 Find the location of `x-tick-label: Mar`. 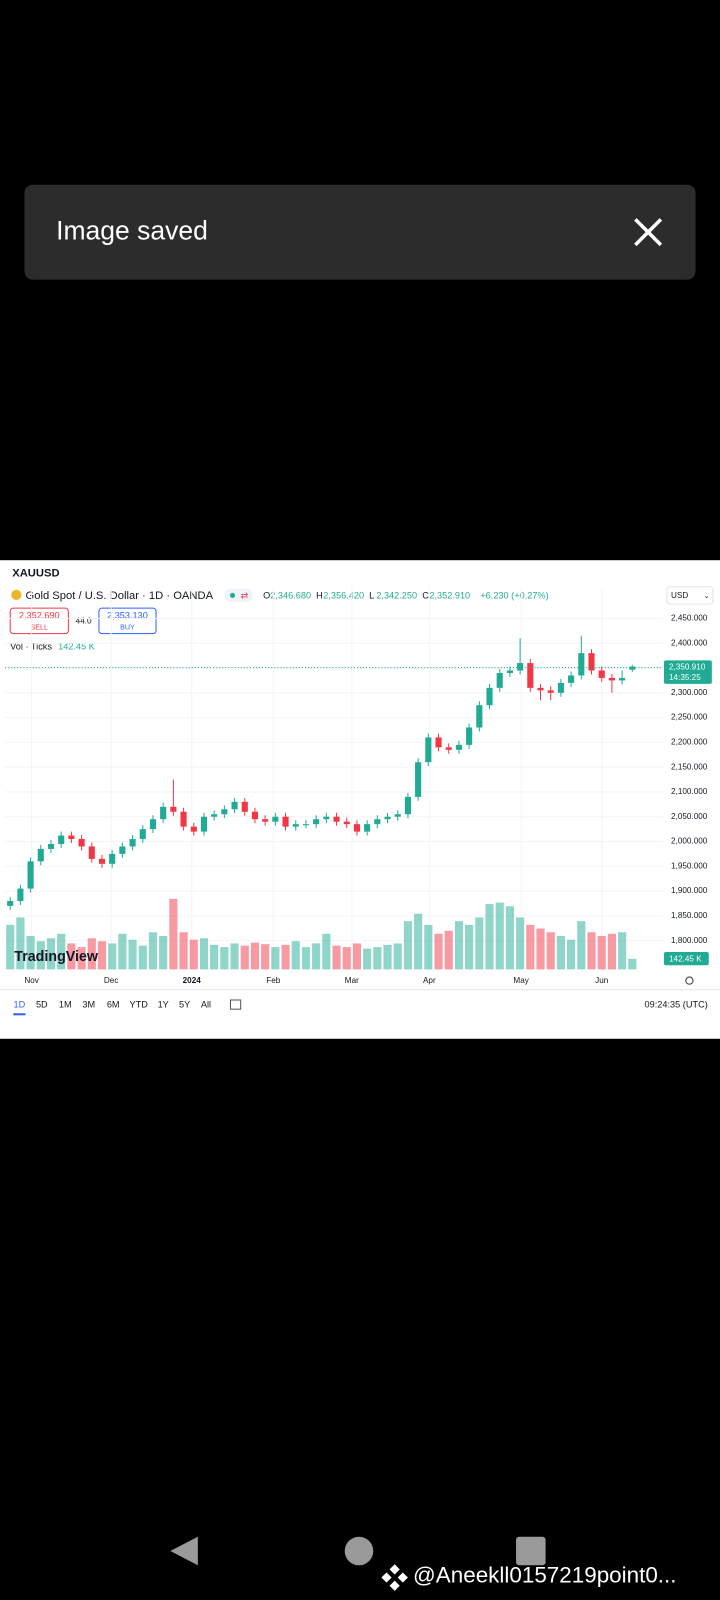

x-tick-label: Mar is located at coordinates (352, 980).